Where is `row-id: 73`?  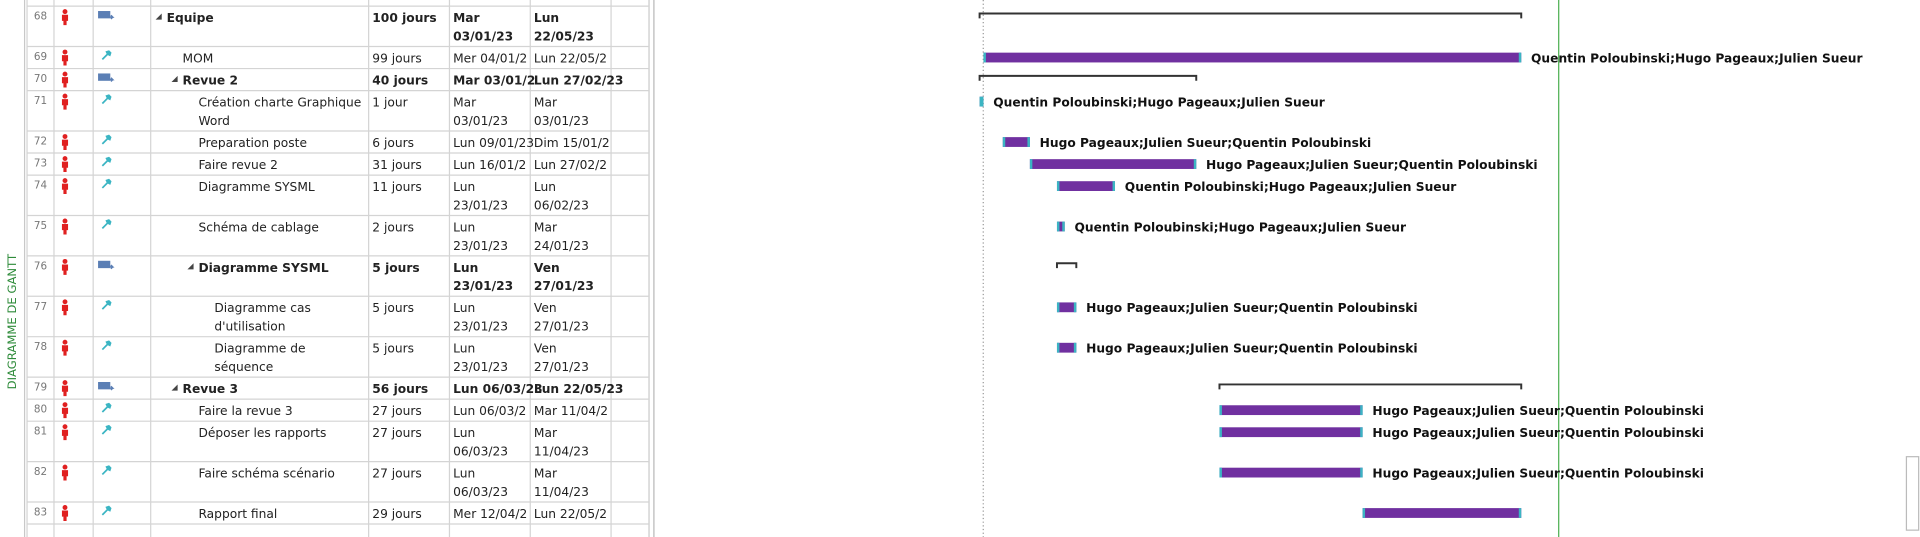 row-id: 73 is located at coordinates (40, 164).